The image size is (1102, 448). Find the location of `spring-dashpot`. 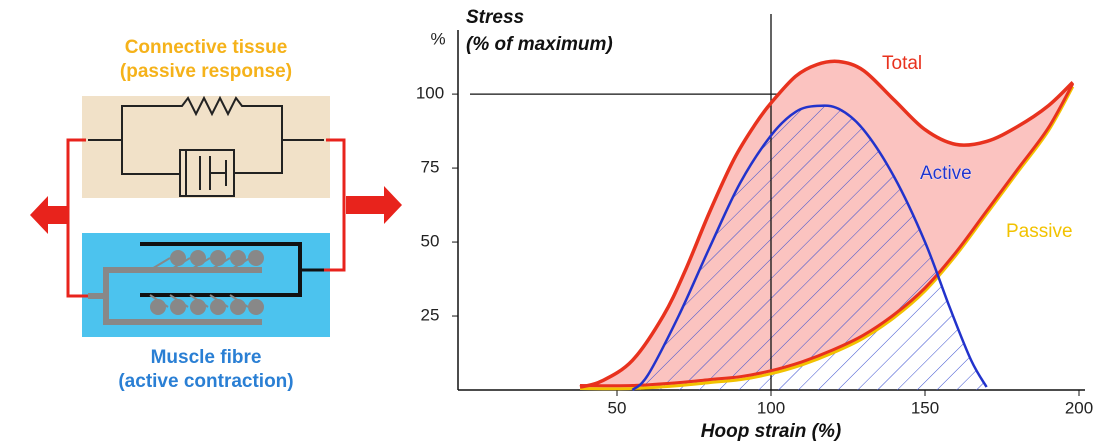

spring-dashpot is located at coordinates (206, 146).